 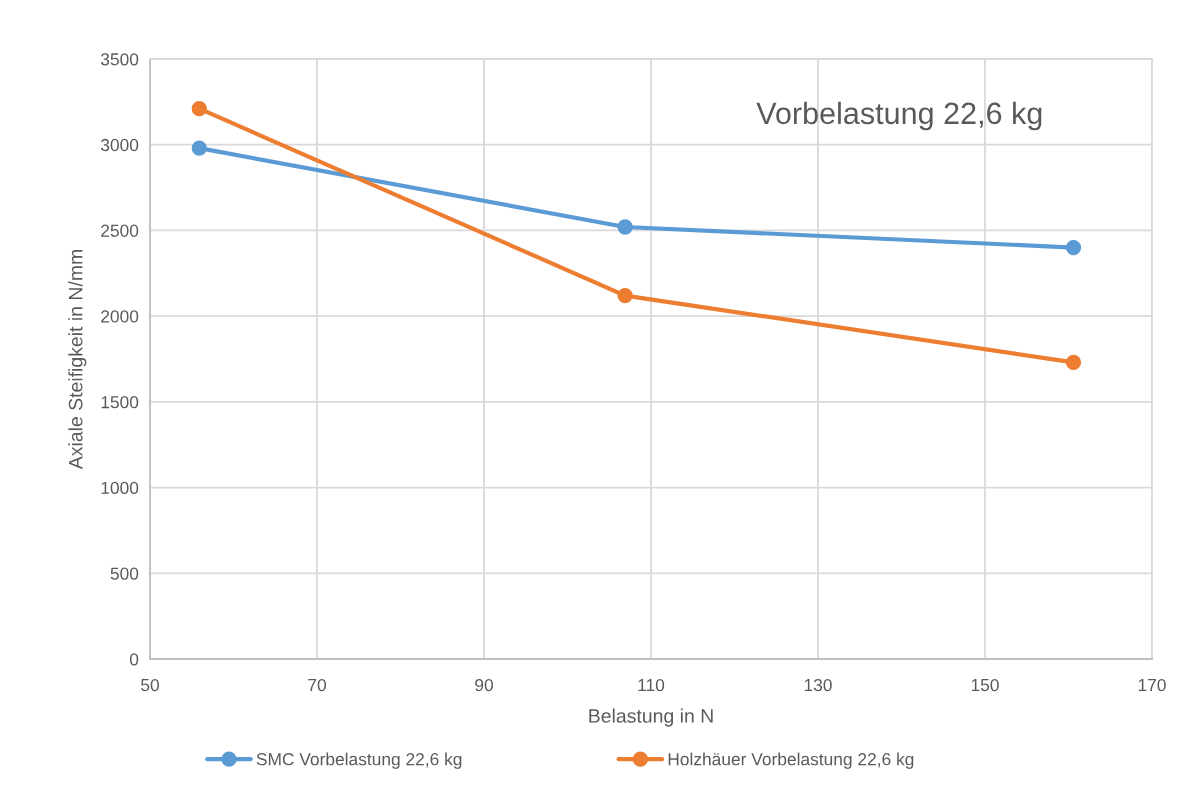 I want to click on x-tick-label: 90, so click(x=484, y=685).